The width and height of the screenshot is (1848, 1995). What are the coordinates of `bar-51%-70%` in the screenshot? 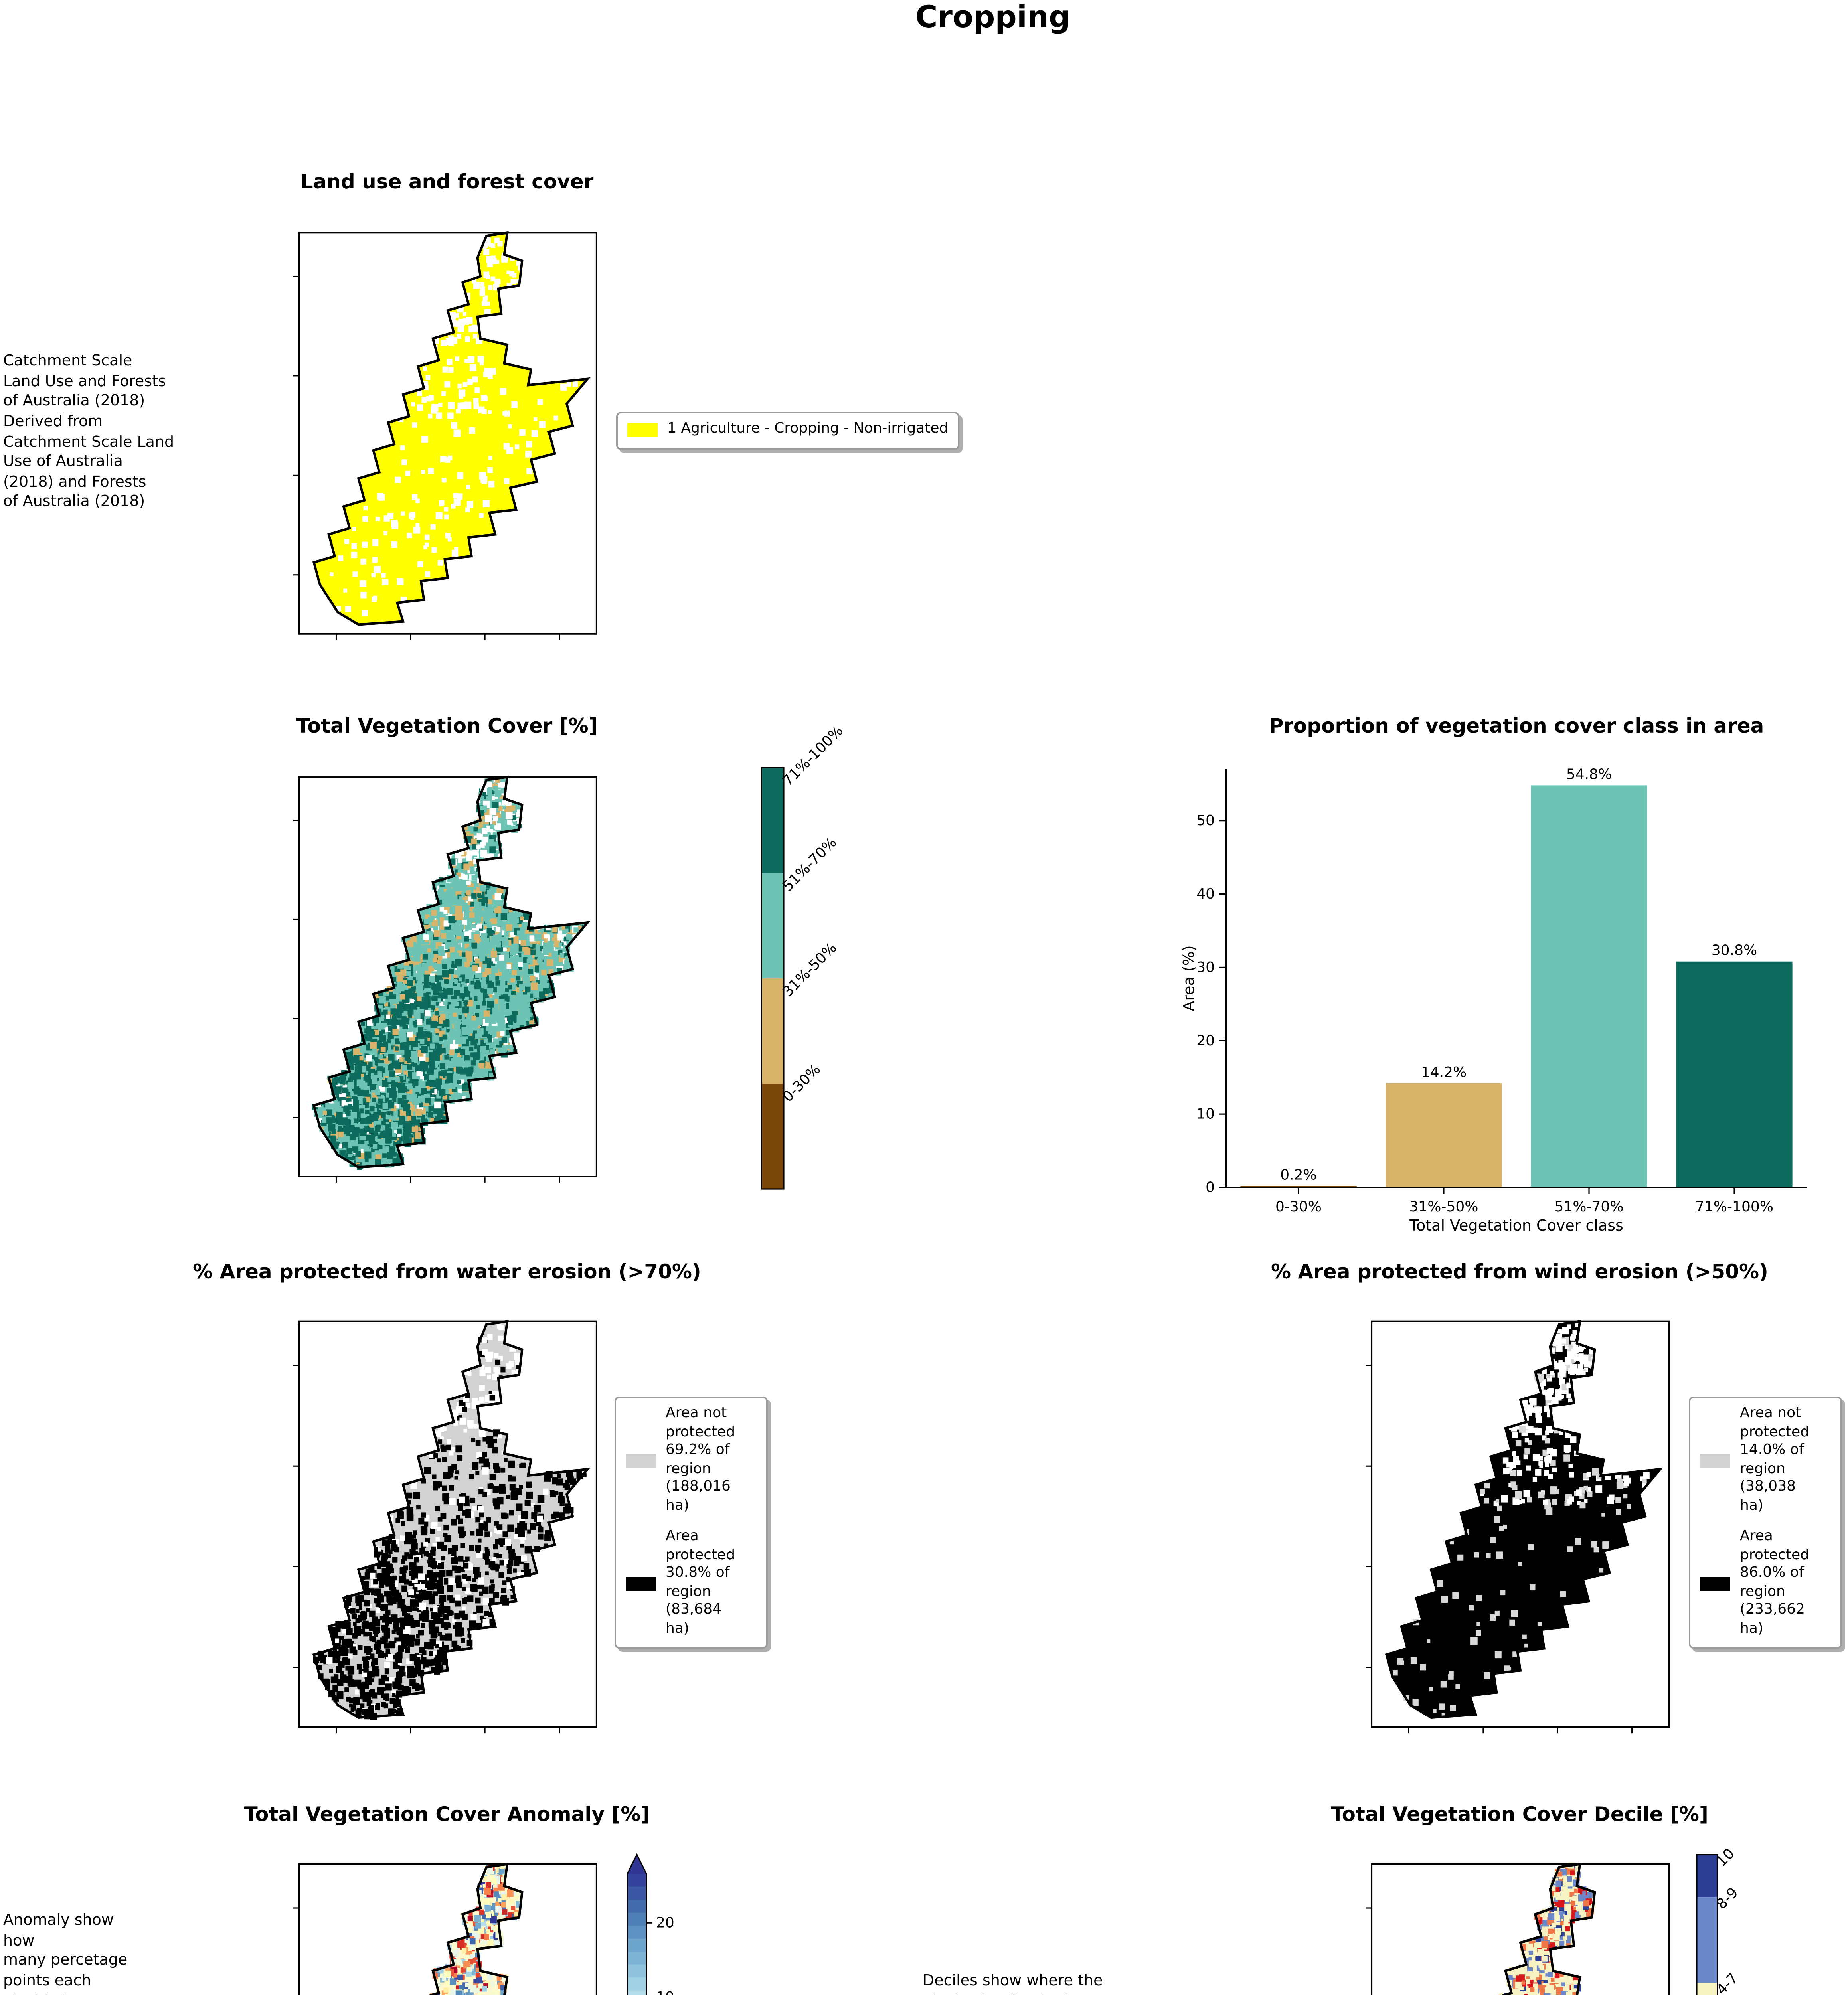 It's located at (1589, 986).